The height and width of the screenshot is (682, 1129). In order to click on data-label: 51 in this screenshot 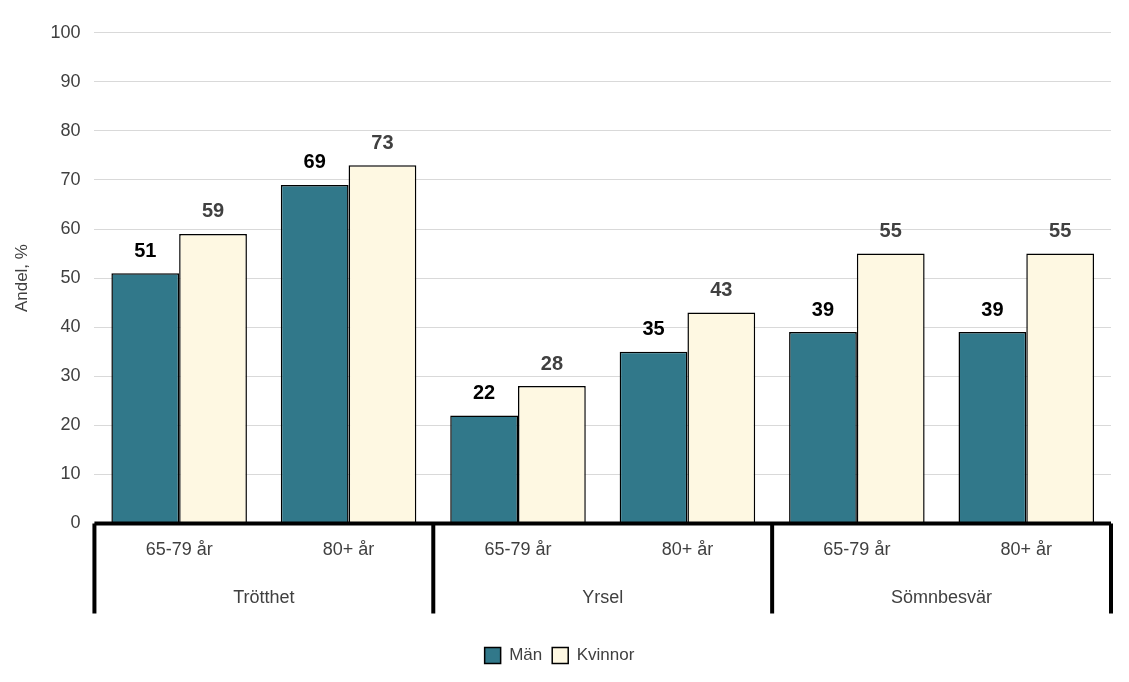, I will do `click(145, 249)`.